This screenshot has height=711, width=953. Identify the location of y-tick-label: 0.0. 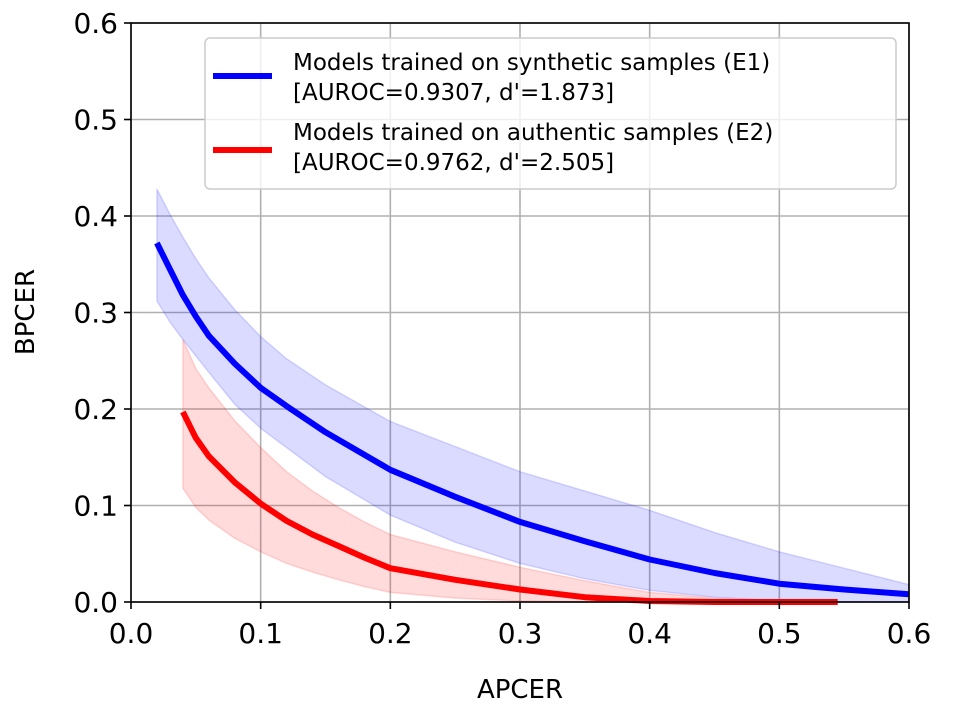
(95, 602).